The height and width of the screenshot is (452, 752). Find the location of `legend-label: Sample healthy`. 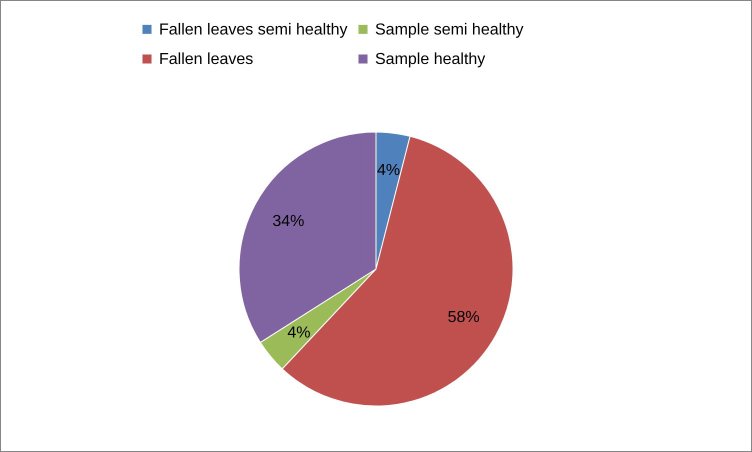

legend-label: Sample healthy is located at coordinates (430, 59).